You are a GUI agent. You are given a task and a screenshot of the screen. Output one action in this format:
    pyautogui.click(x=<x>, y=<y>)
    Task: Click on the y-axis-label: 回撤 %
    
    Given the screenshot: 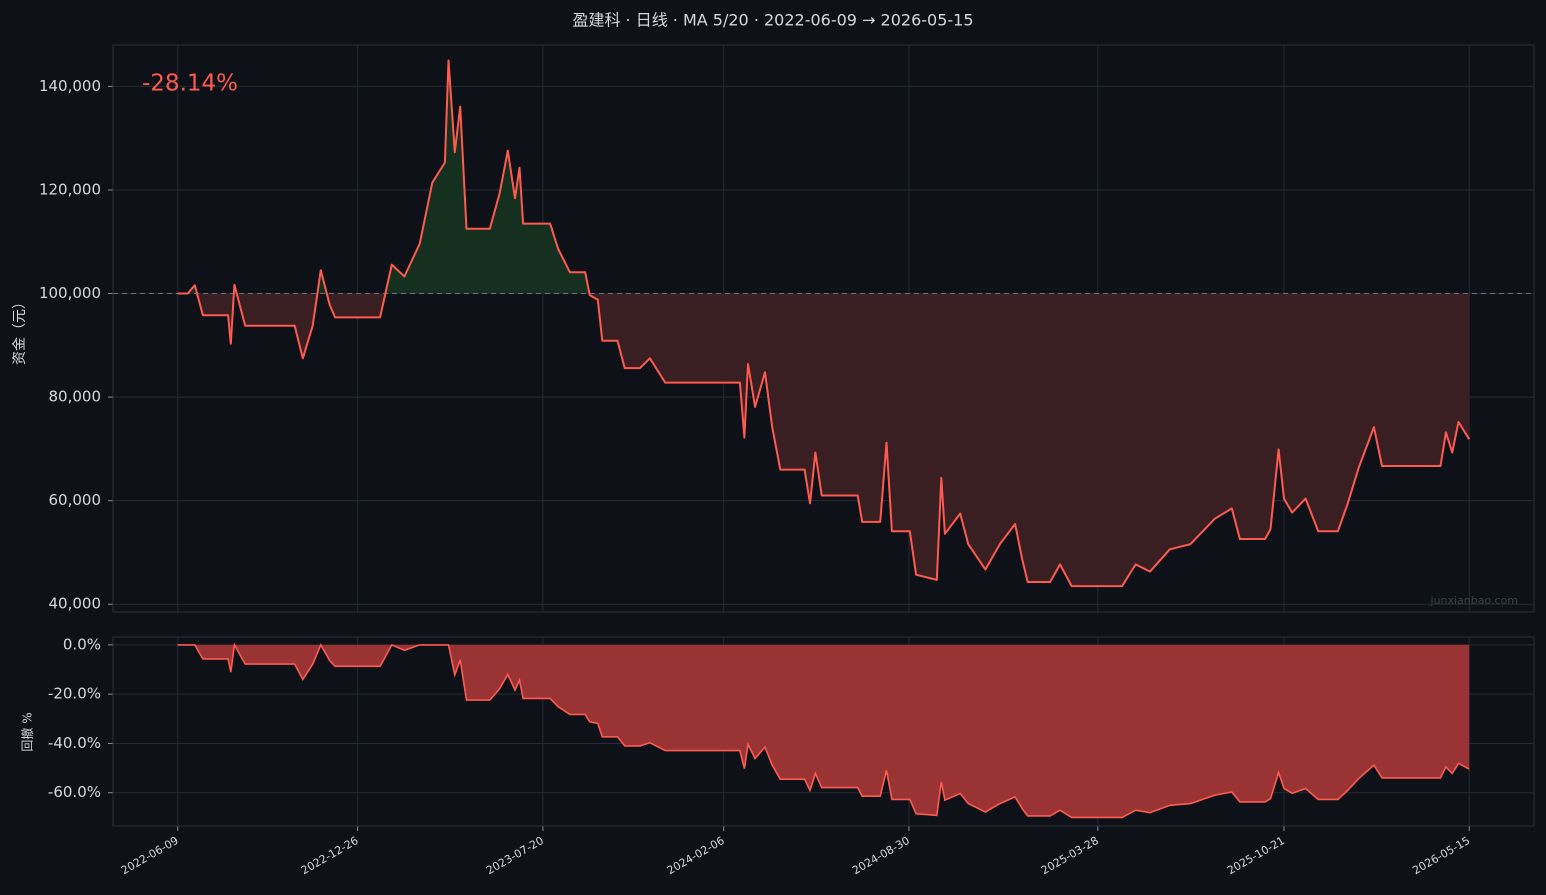 What is the action you would take?
    pyautogui.click(x=27, y=731)
    